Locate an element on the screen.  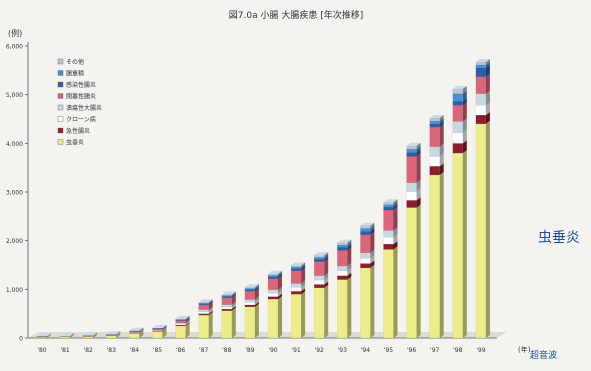
x-tick-label: '96 is located at coordinates (411, 350).